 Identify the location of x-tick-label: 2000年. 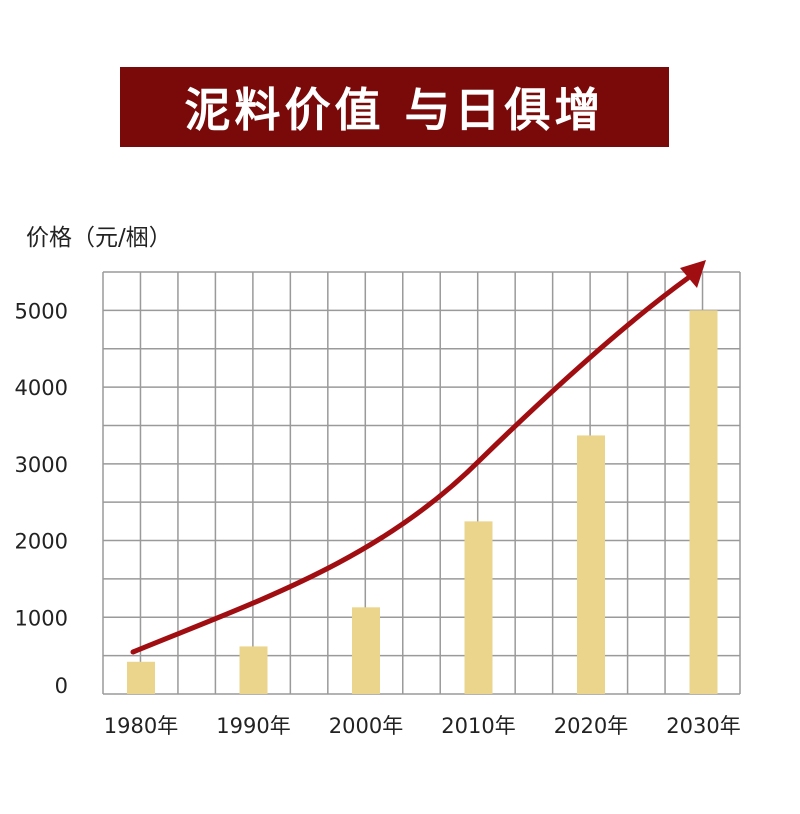
(366, 726).